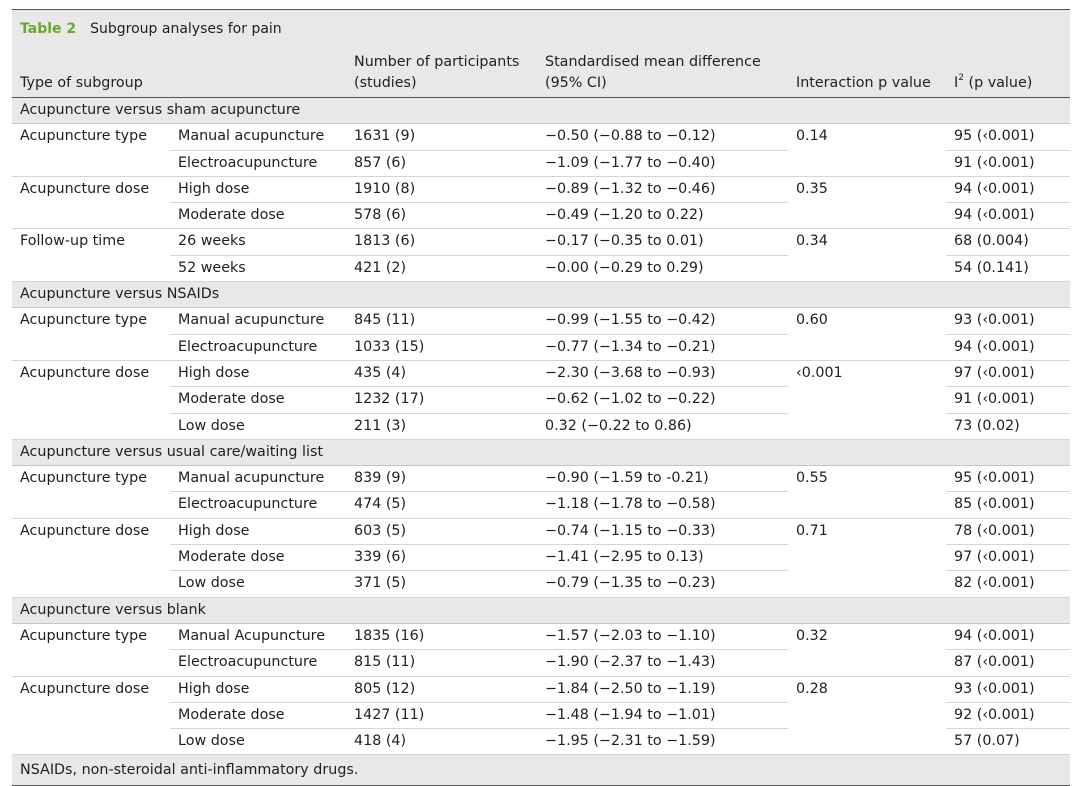 This screenshot has width=1080, height=786. What do you see at coordinates (441, 137) in the screenshot?
I see `participants: 1631 (9)` at bounding box center [441, 137].